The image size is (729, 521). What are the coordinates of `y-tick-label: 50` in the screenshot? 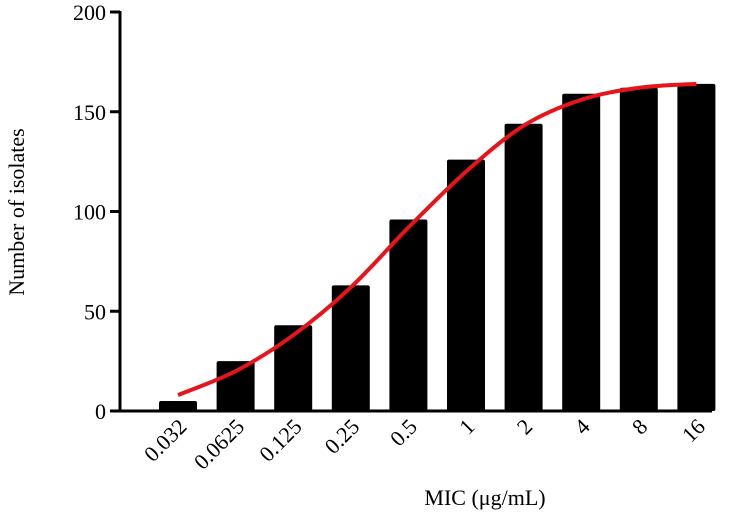 It's located at (95, 311).